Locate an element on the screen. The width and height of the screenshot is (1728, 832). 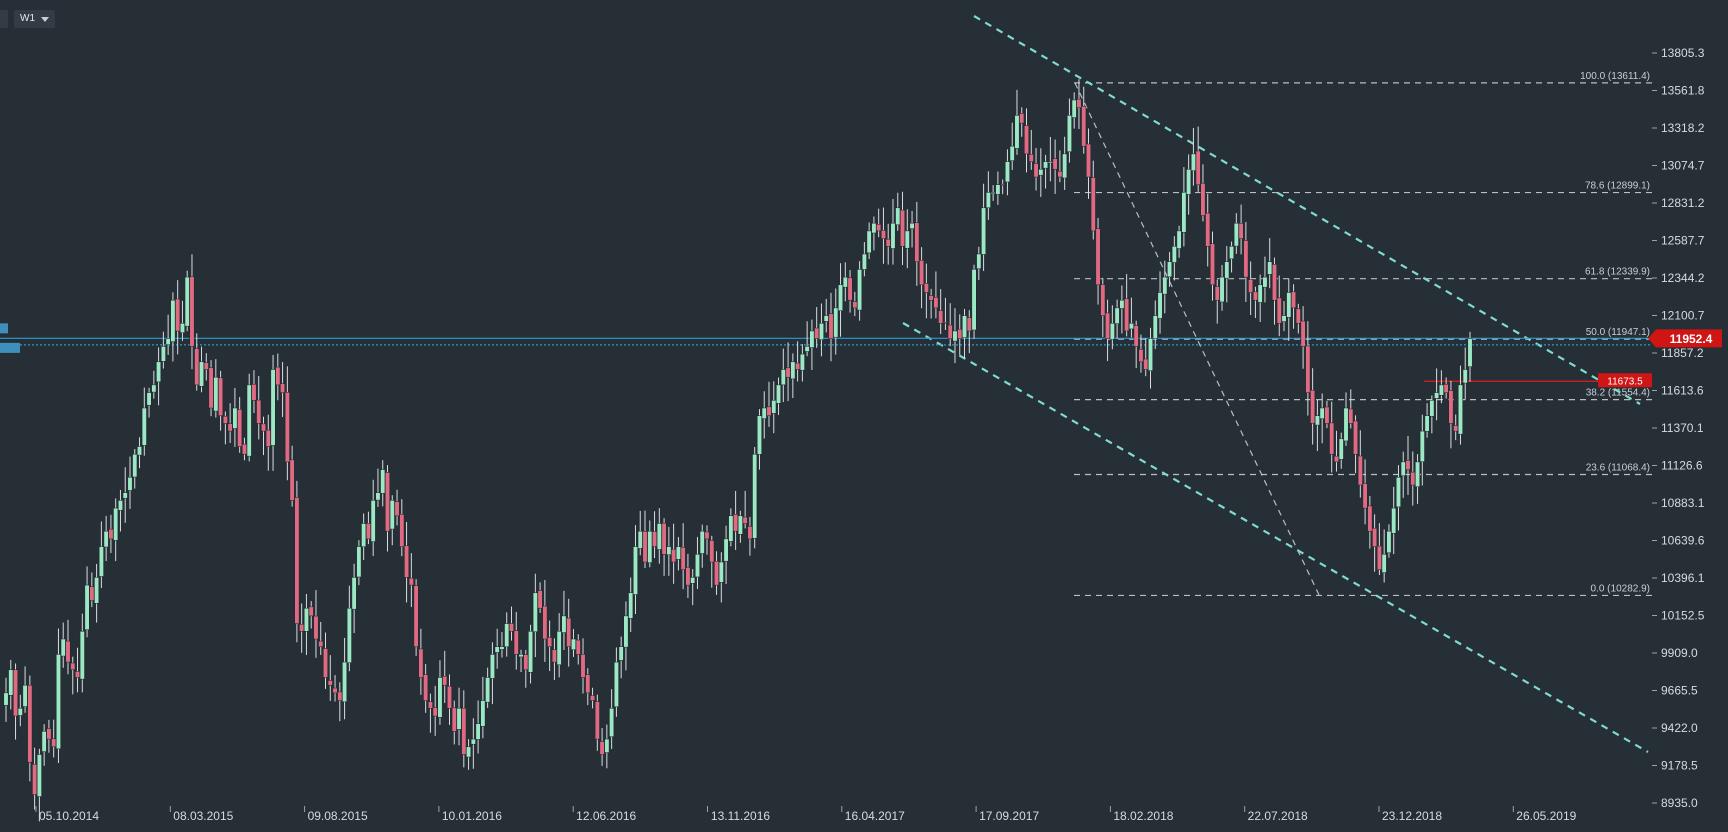
toolbar-left-stub is located at coordinates (4, 19).